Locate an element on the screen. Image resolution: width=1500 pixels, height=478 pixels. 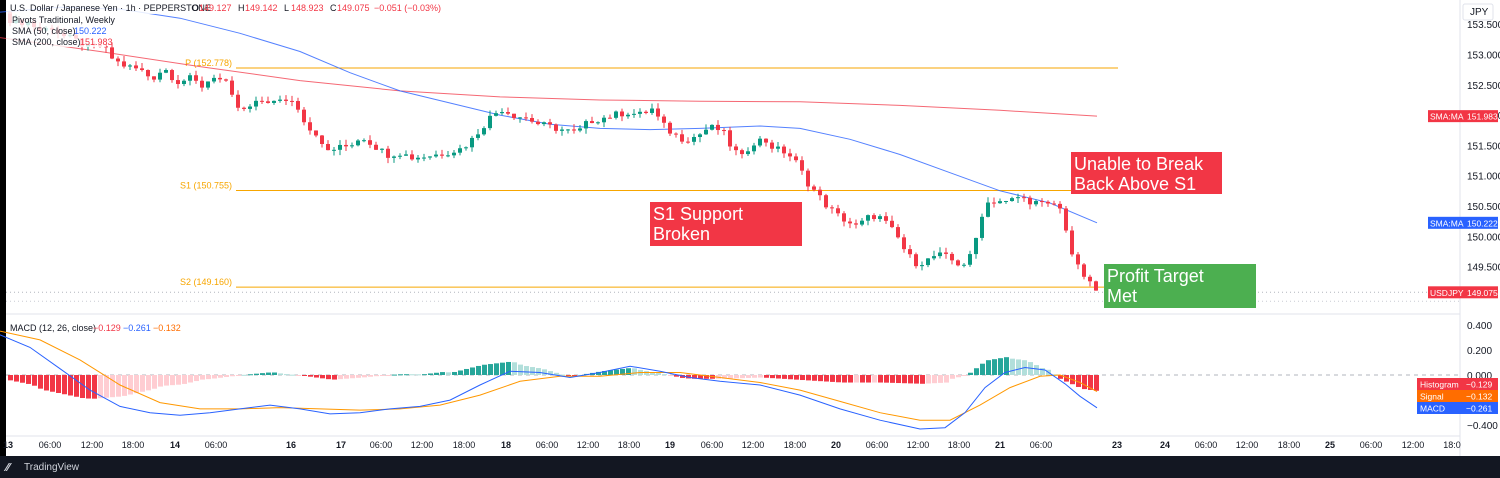
annotation-text: Profit Target is located at coordinates (1155, 276).